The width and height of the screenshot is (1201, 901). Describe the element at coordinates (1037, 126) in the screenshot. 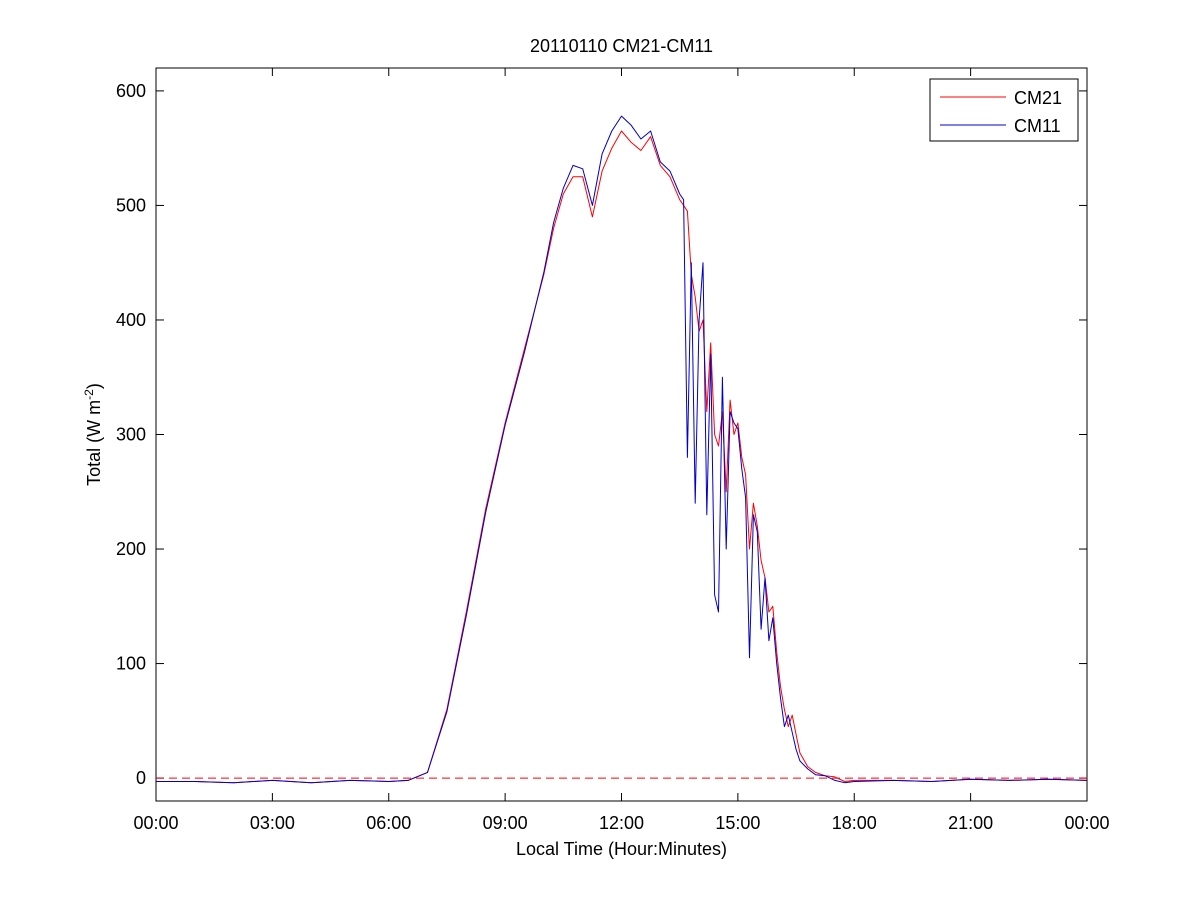

I see `legend-label-cm11: CM11` at that location.